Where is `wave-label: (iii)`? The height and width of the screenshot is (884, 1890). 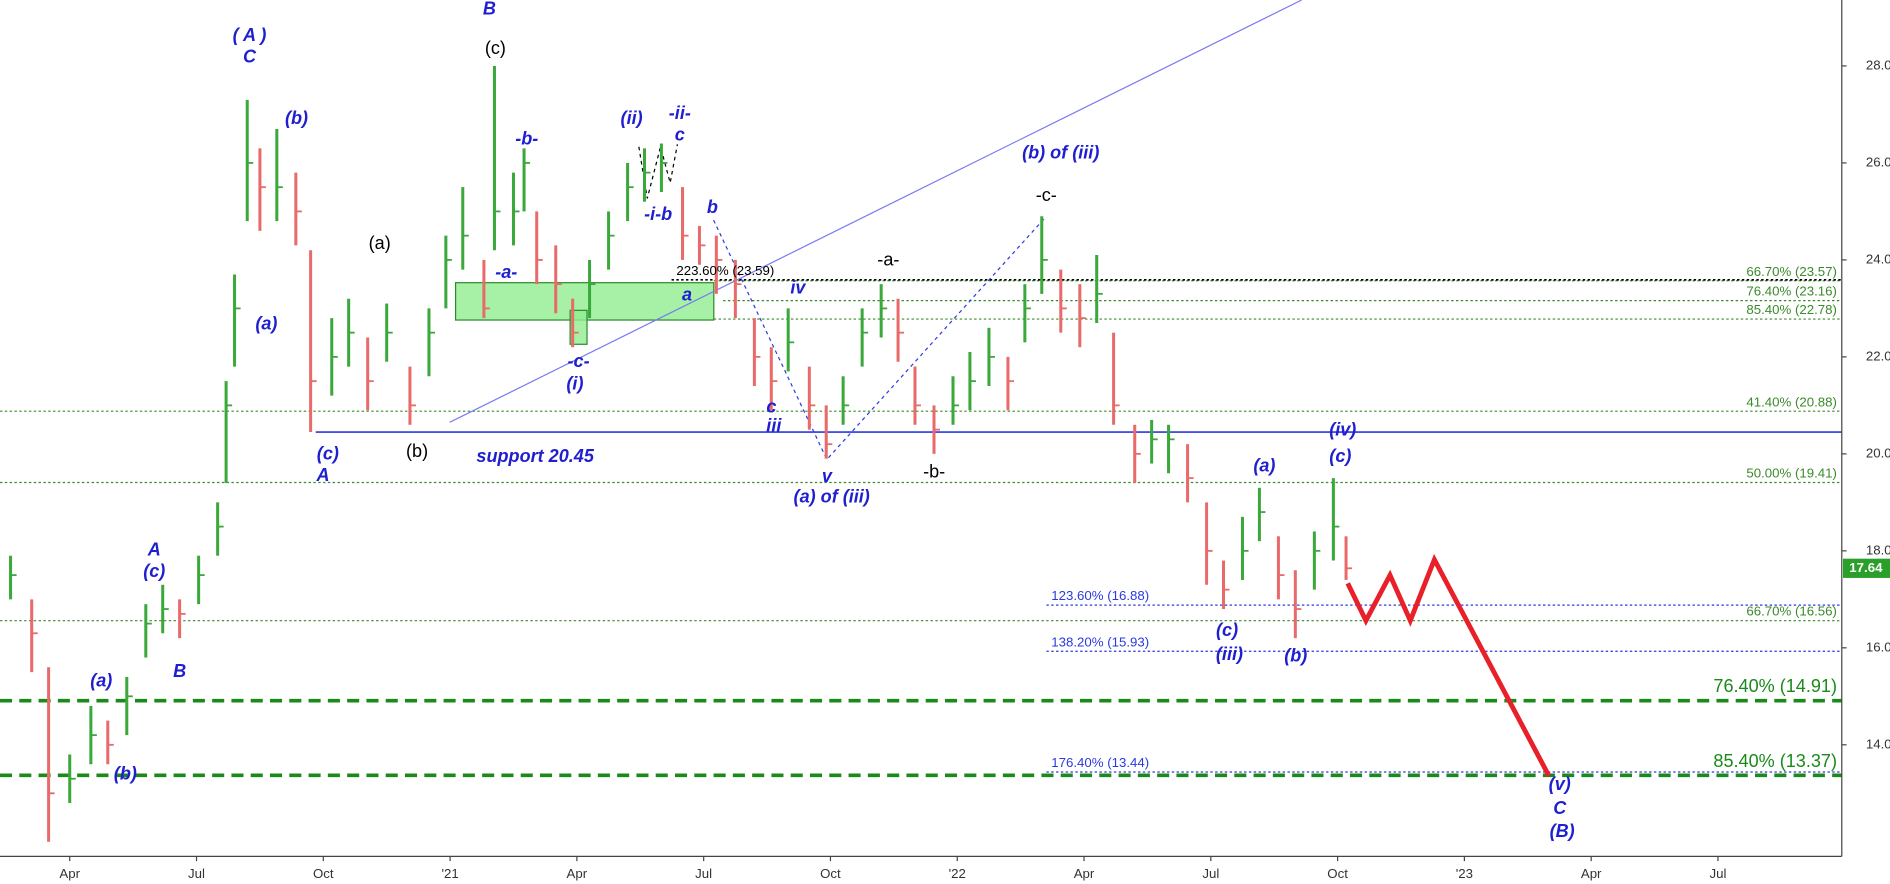
wave-label: (iii) is located at coordinates (1229, 654).